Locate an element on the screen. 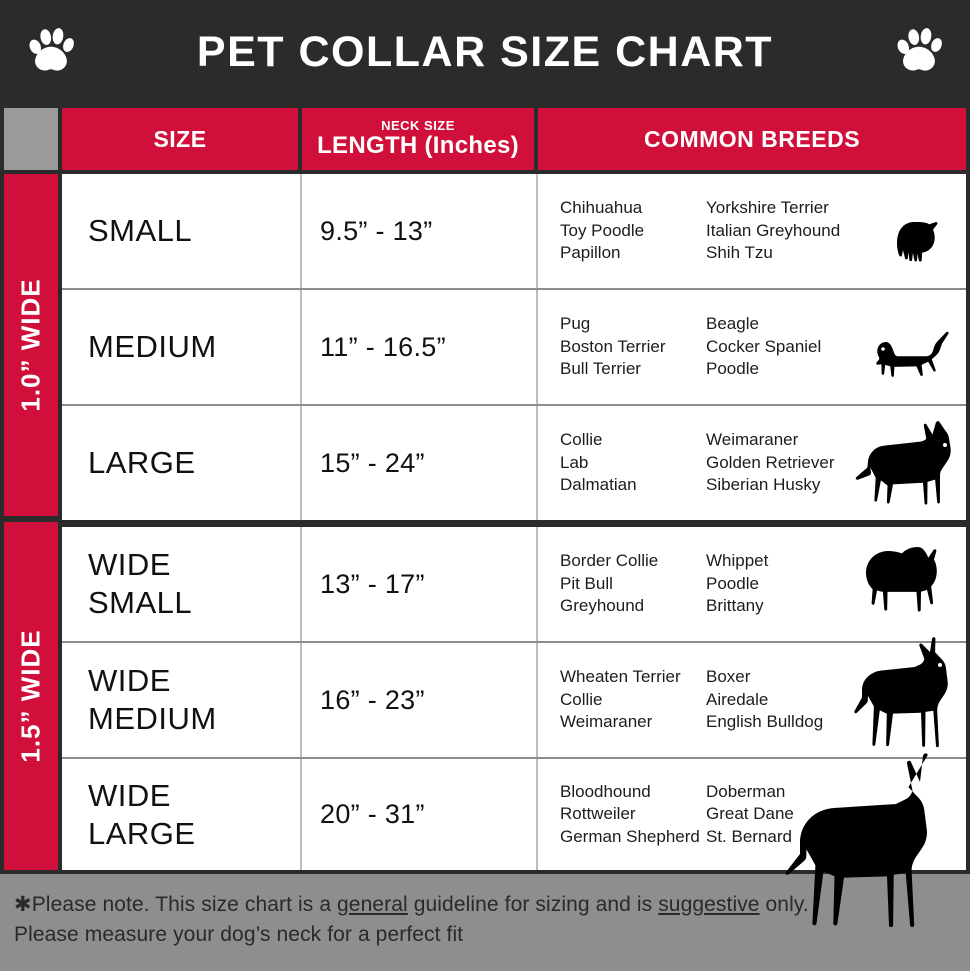 This screenshot has height=971, width=970. breed-item: Wheaten Terrier is located at coordinates (620, 677).